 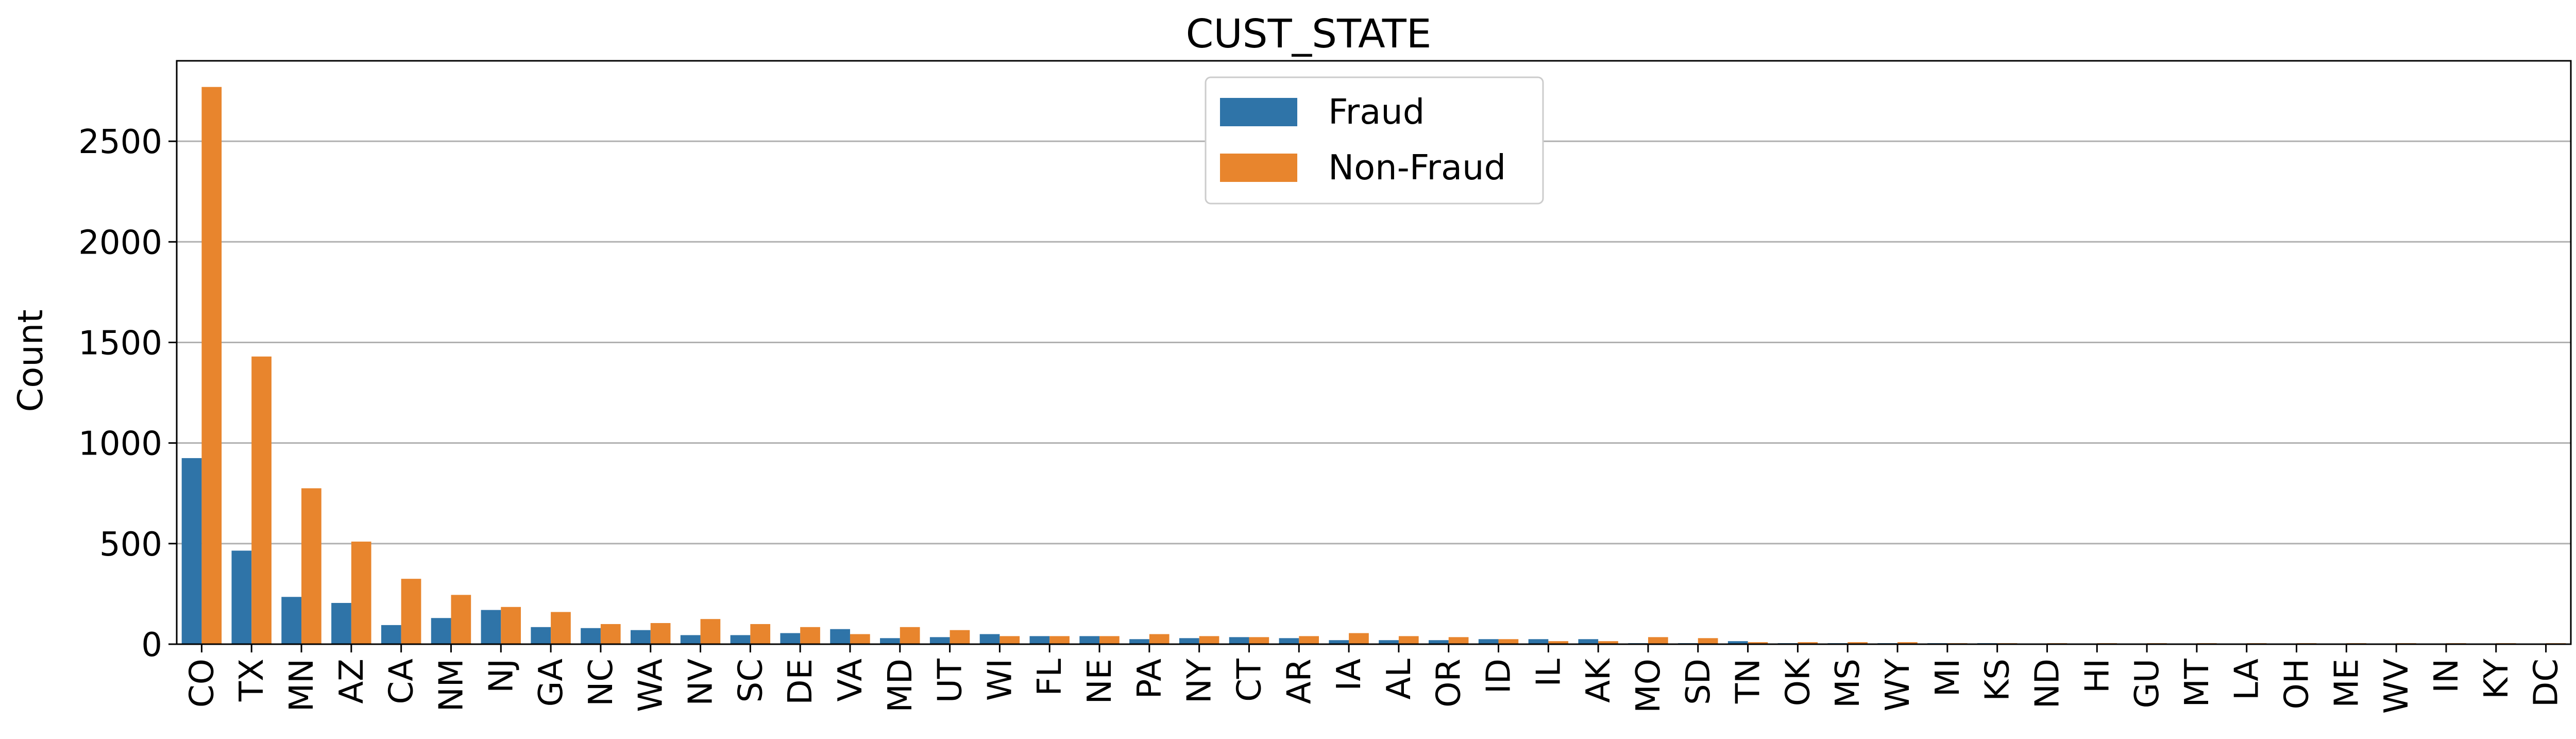 What do you see at coordinates (1239, 640) in the screenshot?
I see `bar-fraud-ct` at bounding box center [1239, 640].